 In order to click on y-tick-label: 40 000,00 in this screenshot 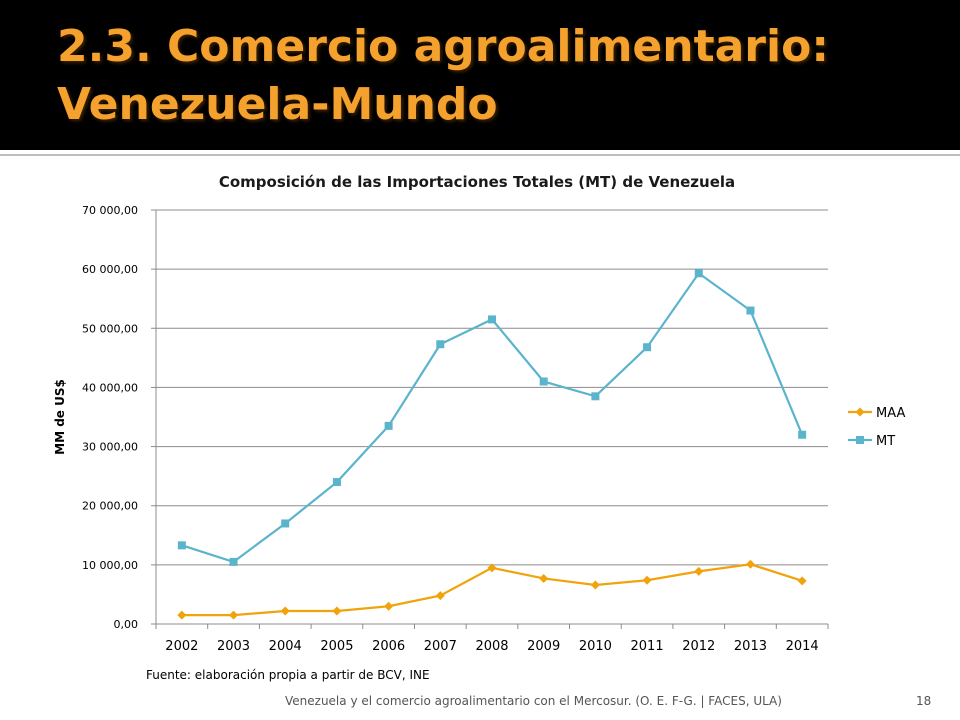, I will do `click(110, 387)`.